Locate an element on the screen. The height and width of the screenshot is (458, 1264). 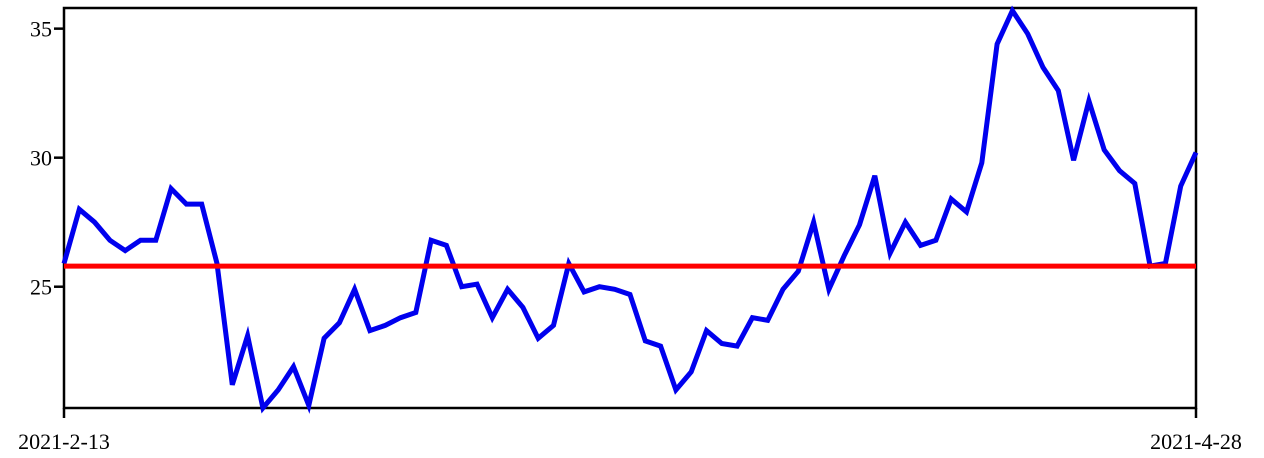
y-tick-label: 30 is located at coordinates (41, 158).